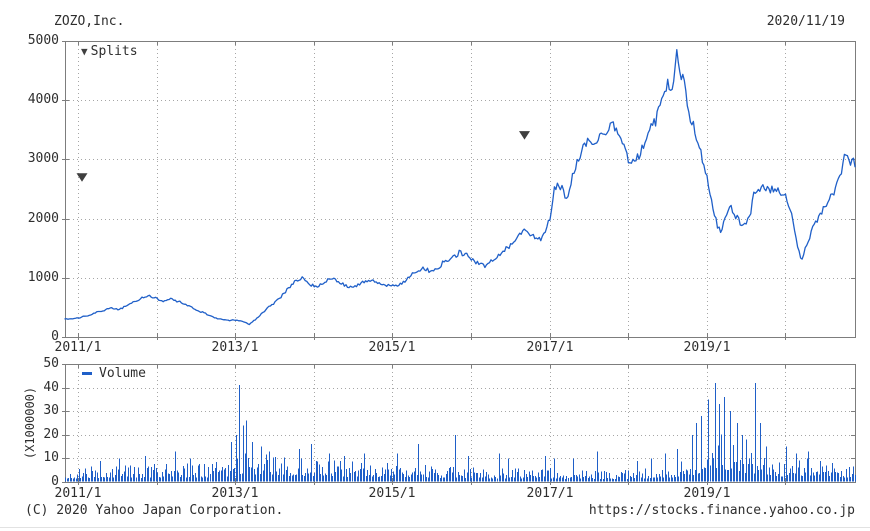  I want to click on volume-line-icon, so click(87, 373).